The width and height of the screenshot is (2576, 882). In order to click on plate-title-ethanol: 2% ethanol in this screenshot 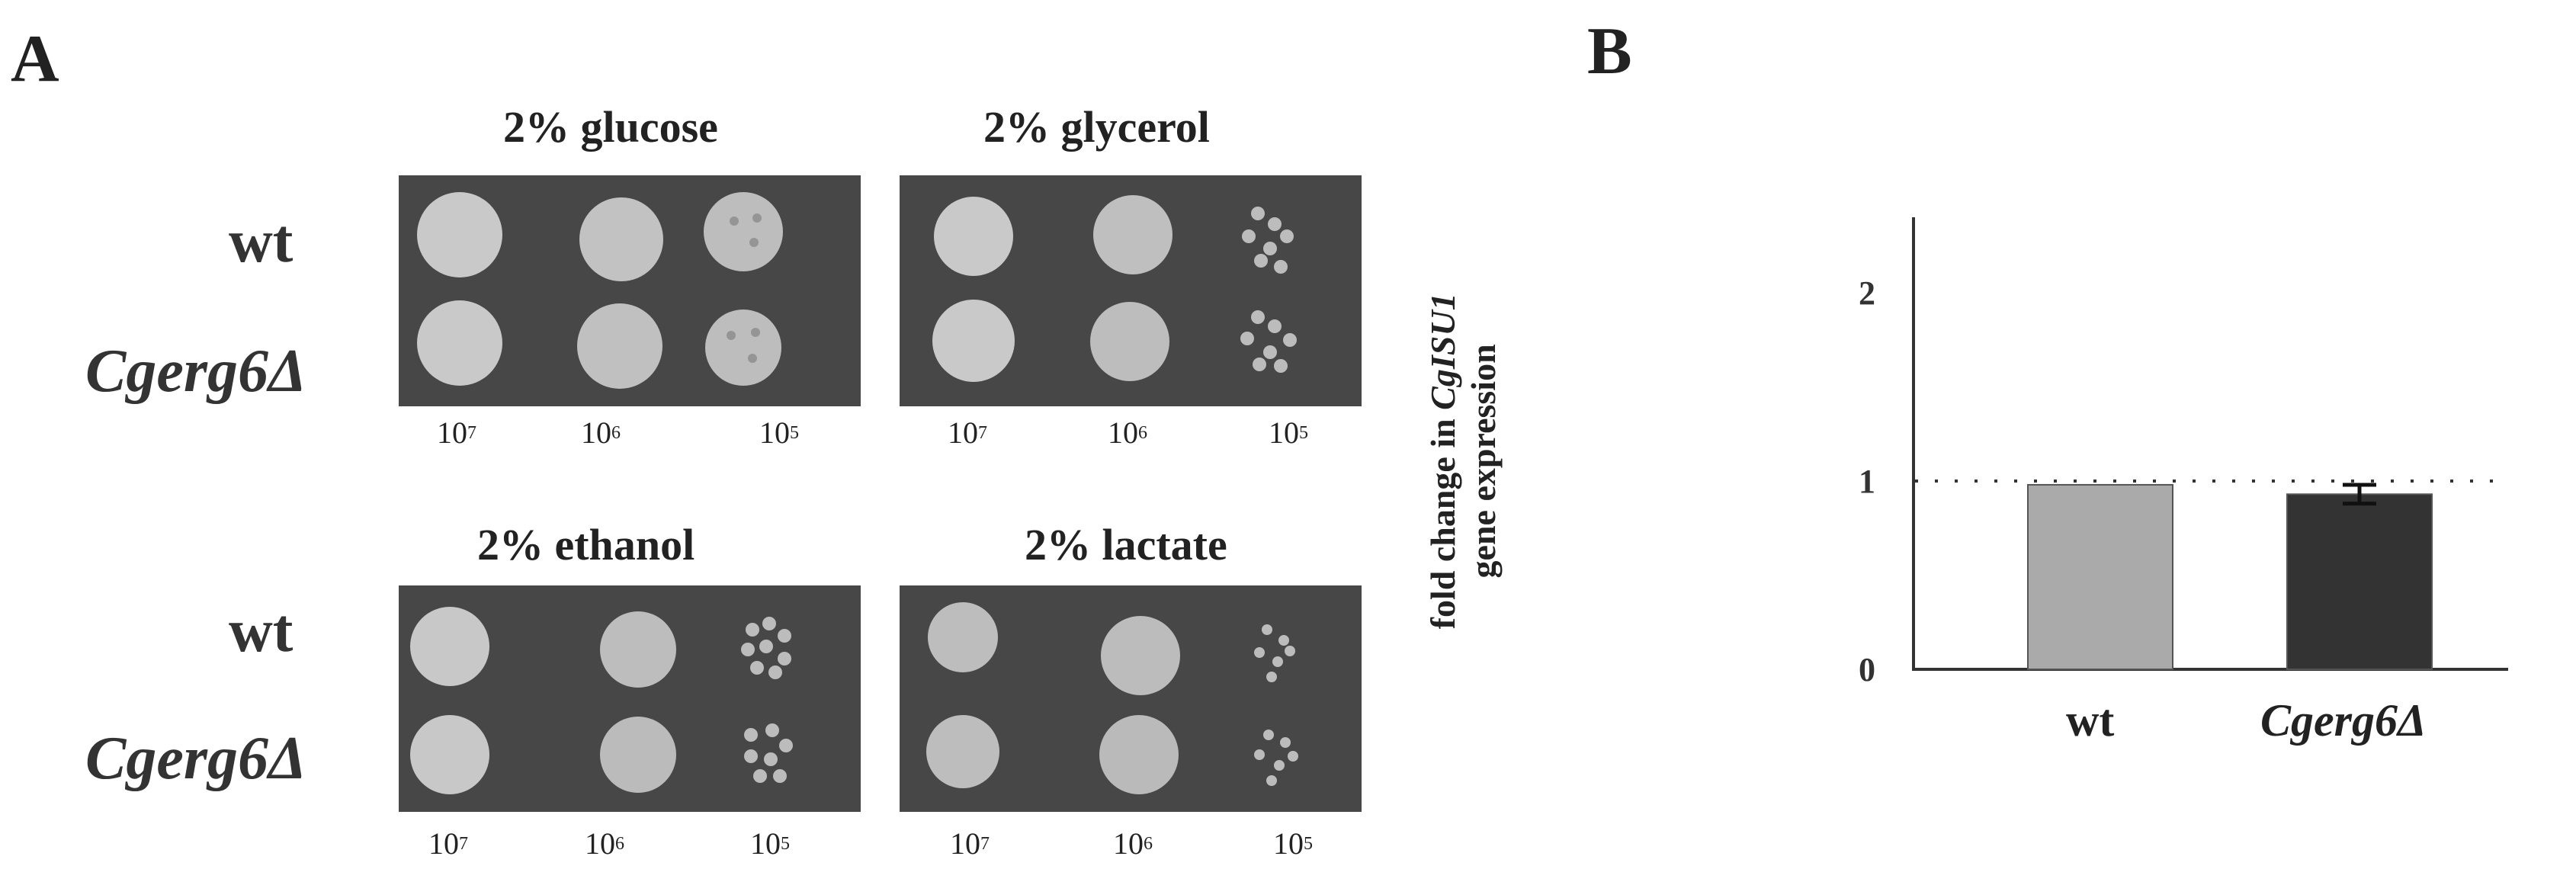, I will do `click(586, 544)`.